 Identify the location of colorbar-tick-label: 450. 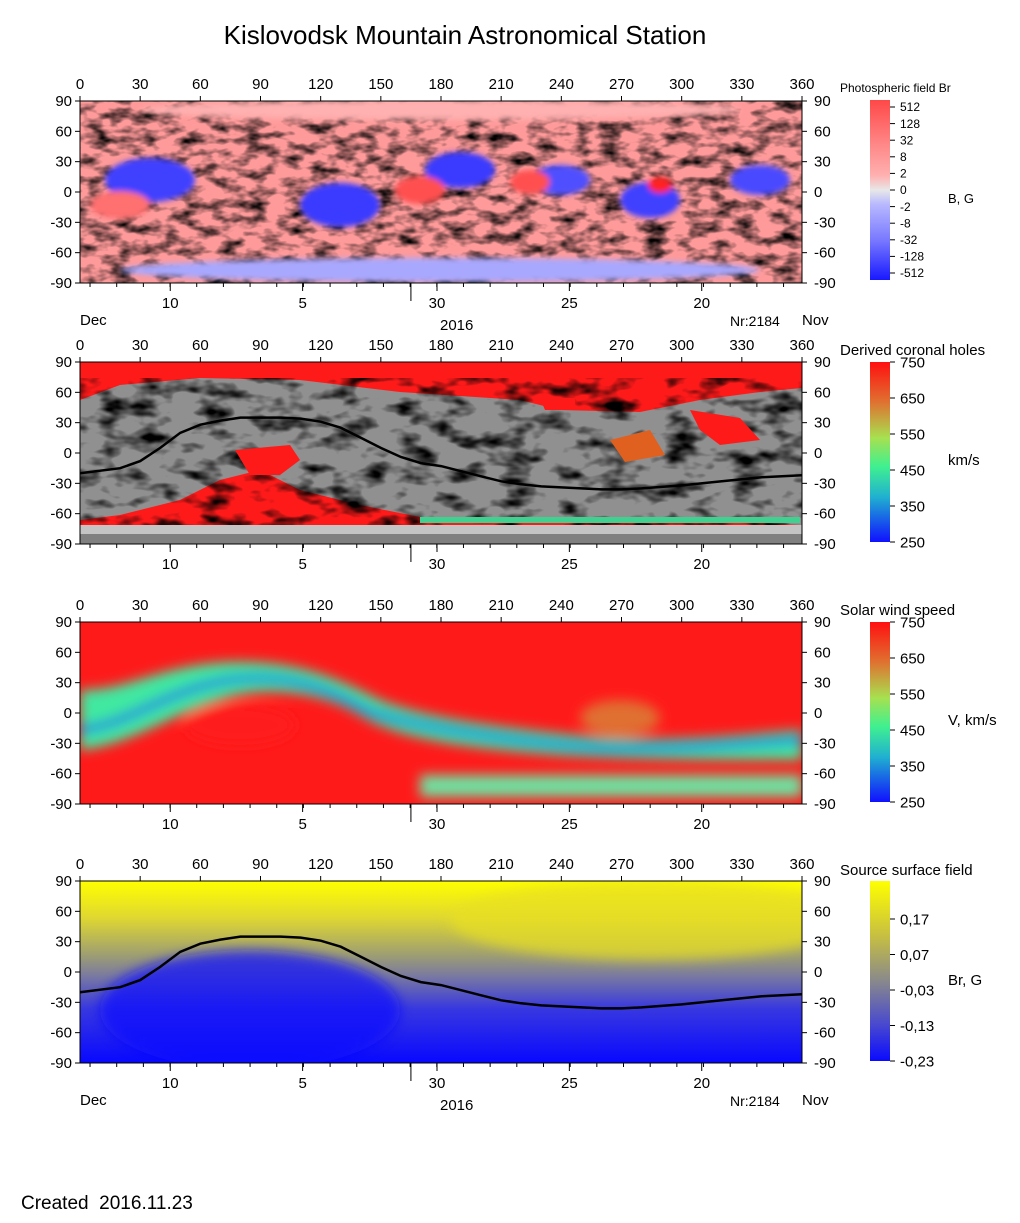
(912, 730).